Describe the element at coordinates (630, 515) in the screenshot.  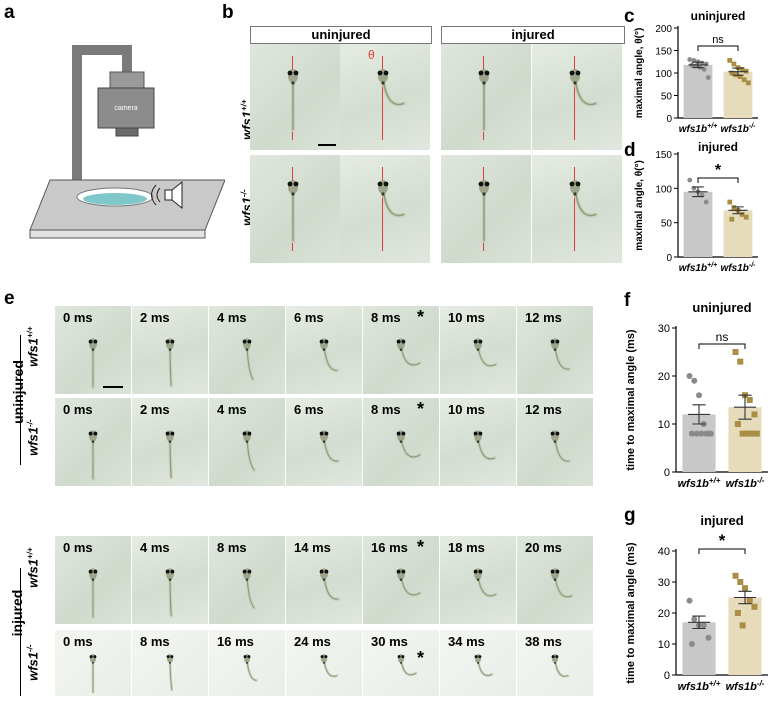
I see `panel-label-g: g` at that location.